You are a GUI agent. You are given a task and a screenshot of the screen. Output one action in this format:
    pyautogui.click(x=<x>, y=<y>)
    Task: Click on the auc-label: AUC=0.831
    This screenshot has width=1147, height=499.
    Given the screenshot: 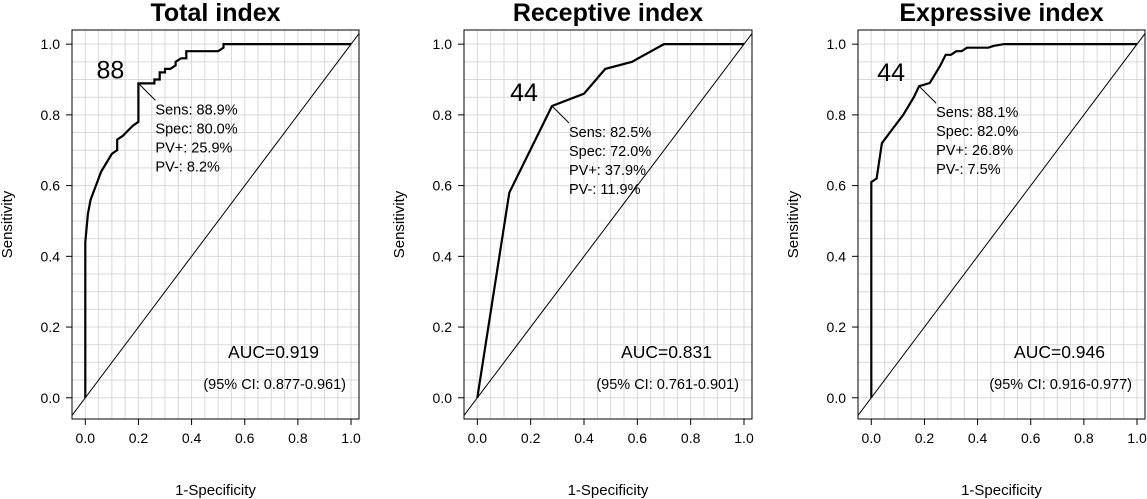 What is the action you would take?
    pyautogui.click(x=666, y=352)
    